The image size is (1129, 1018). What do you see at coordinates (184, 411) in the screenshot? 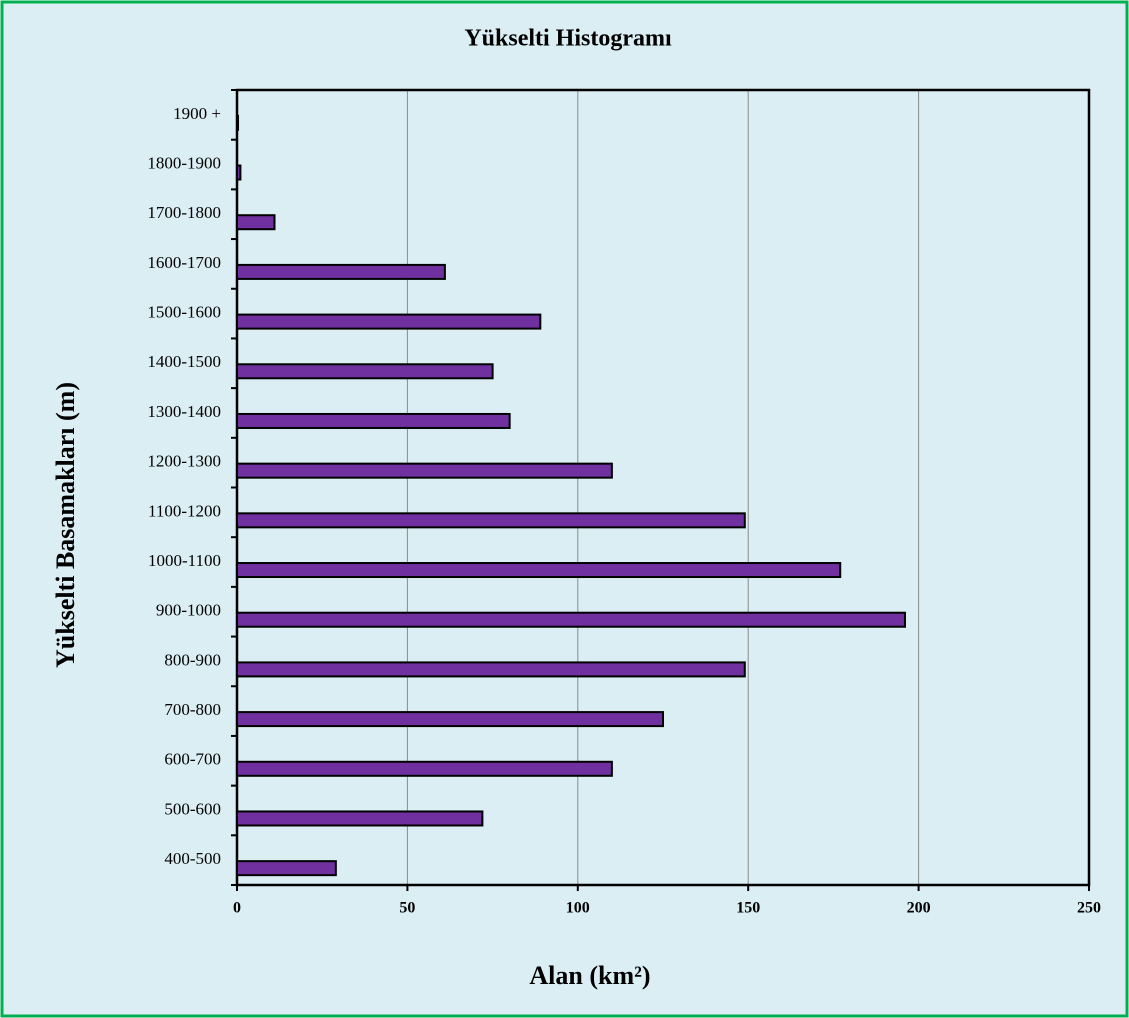
I see `y-tick-label: 1300-1400` at bounding box center [184, 411].